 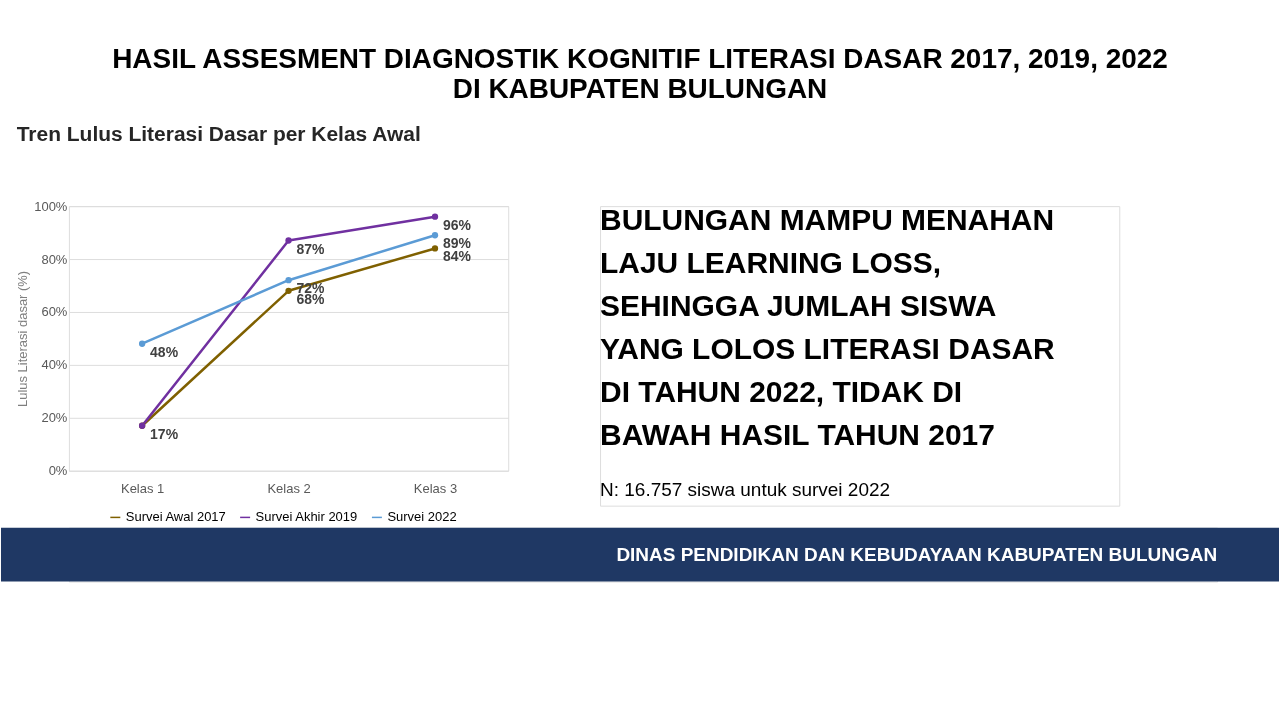 I want to click on x-tick-label: Kelas 2, so click(x=289, y=489).